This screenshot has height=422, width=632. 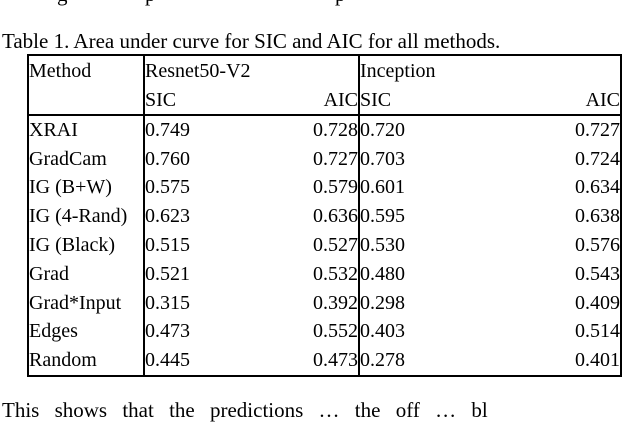 I want to click on auc-value: 0.579, so click(x=306, y=188).